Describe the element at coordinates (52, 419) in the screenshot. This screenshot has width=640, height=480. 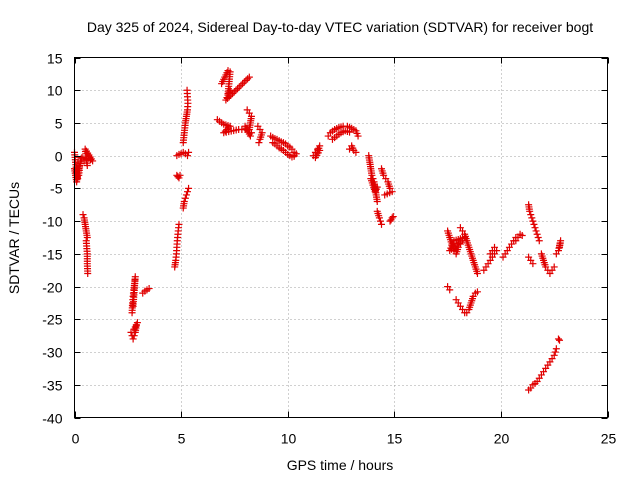
I see `y-tick-label: -40` at that location.